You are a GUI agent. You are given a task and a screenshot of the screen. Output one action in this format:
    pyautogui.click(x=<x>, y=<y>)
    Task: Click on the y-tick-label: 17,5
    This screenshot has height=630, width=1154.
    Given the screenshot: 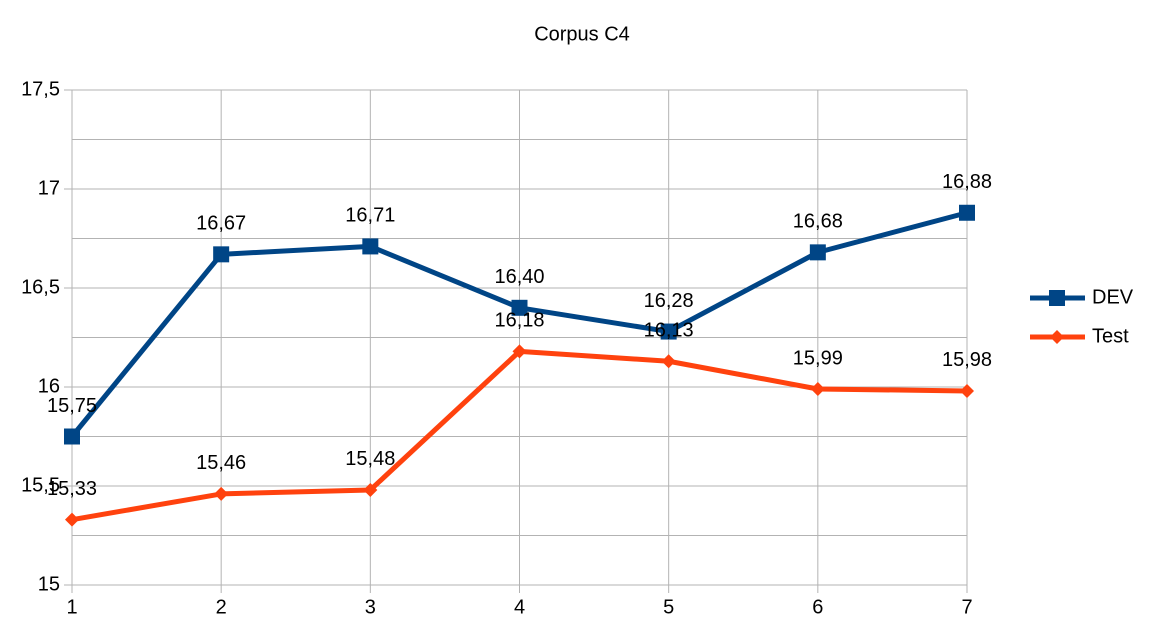 What is the action you would take?
    pyautogui.click(x=40, y=89)
    